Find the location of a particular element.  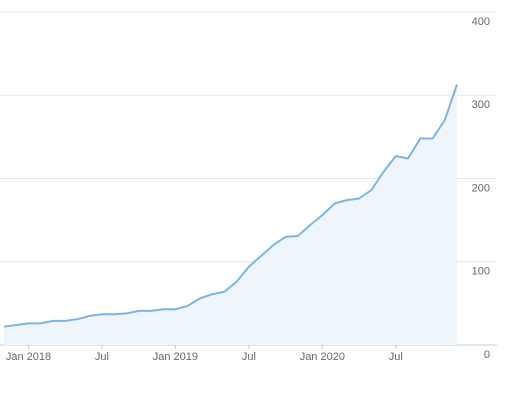

x-tick-label: Jan 2019 is located at coordinates (175, 357).